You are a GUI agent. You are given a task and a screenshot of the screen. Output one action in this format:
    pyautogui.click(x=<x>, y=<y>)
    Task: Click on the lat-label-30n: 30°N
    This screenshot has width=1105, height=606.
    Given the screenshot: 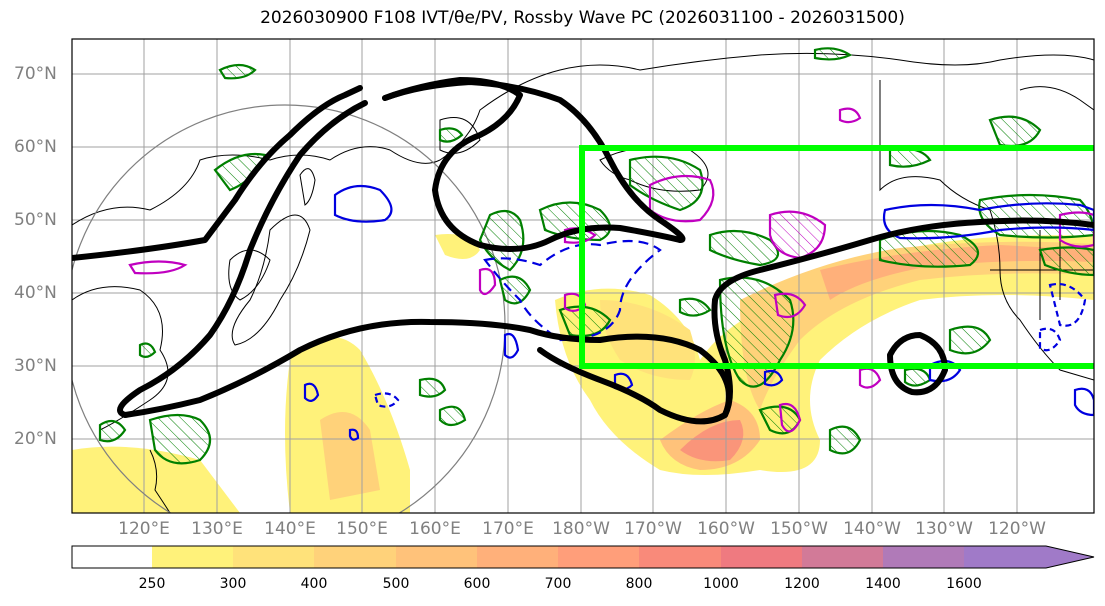 What is the action you would take?
    pyautogui.click(x=35, y=366)
    